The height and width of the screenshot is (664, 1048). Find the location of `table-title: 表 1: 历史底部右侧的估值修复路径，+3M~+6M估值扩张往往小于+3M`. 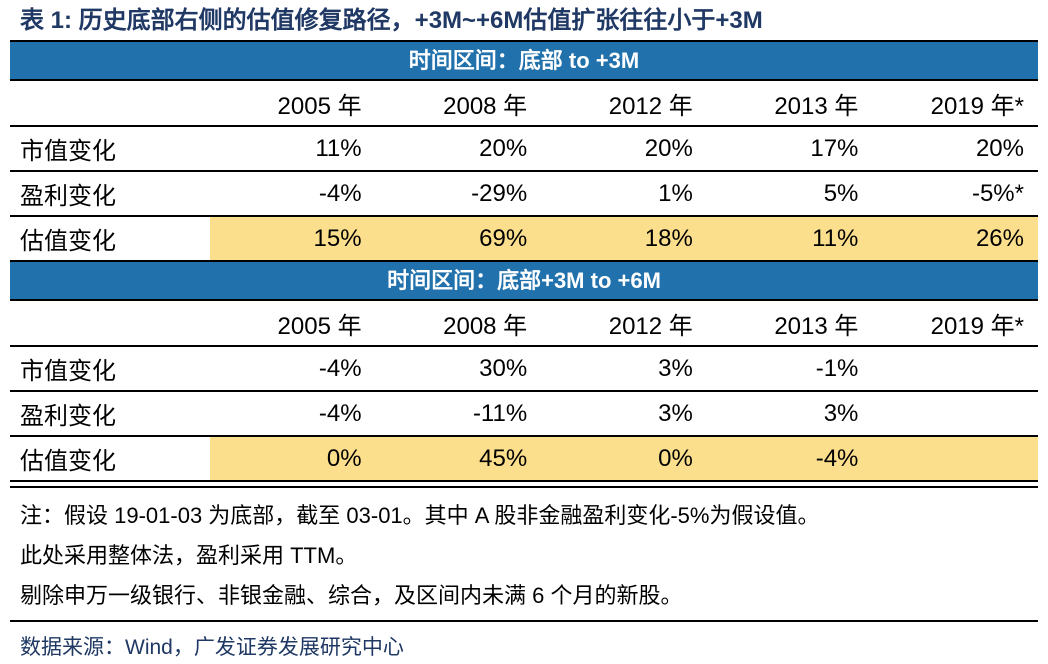

table-title: 表 1: 历史底部右侧的估值修复路径，+3M~+6M估值扩张往往小于+3M is located at coordinates (391, 20).